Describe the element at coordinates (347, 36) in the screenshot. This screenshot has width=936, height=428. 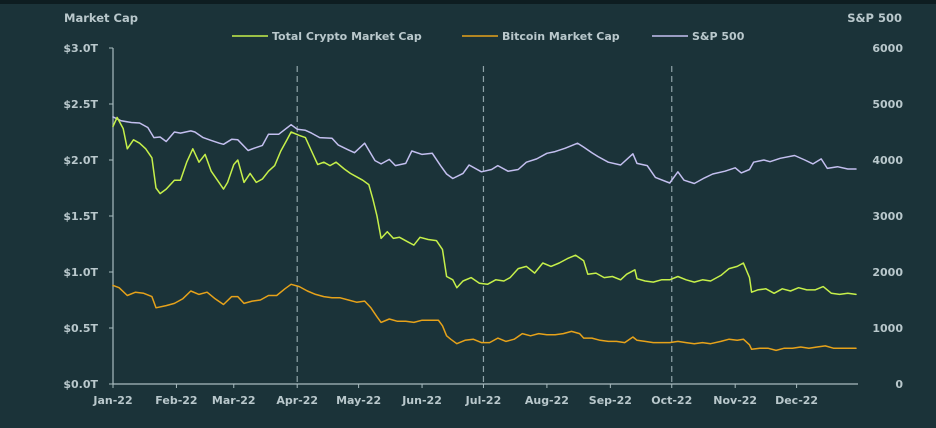
I see `legend-label-total-crypto-market-cap: Total Crypto Market Cap` at that location.